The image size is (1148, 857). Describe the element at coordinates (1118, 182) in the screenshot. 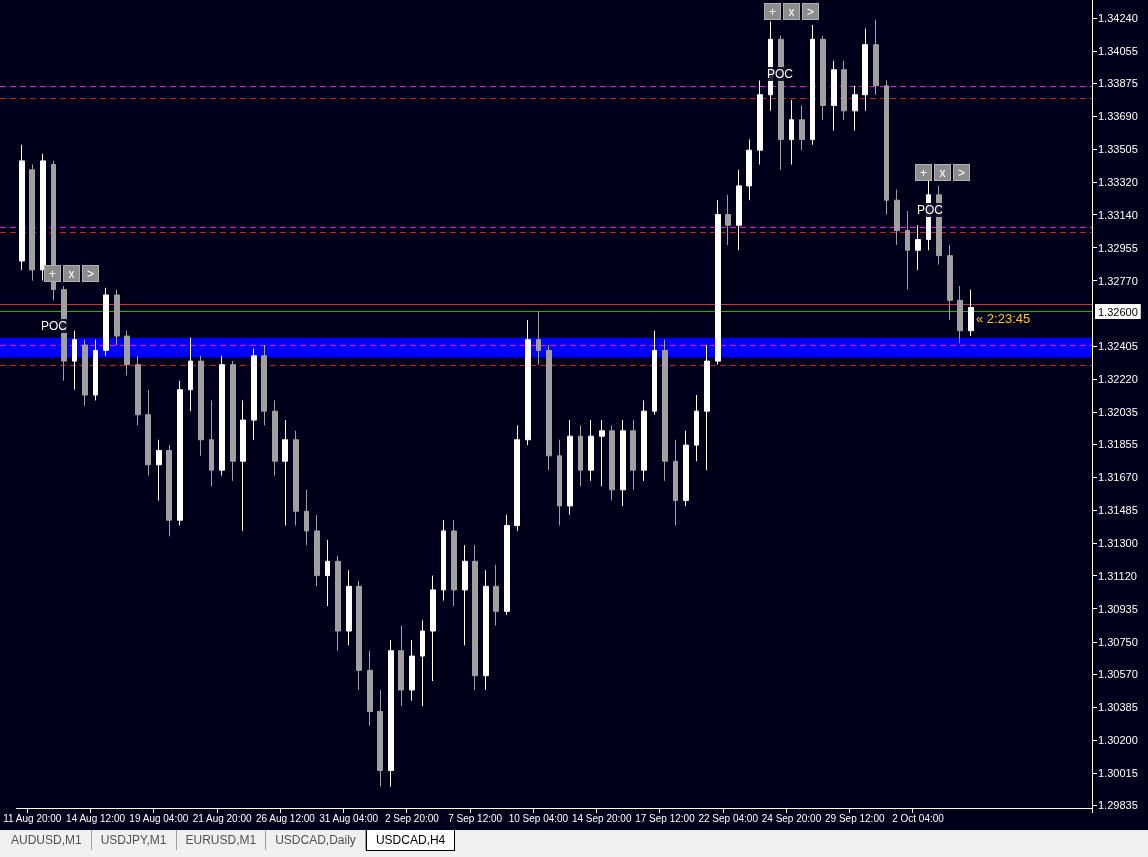

I see `y-tick-label: 1.33320` at that location.